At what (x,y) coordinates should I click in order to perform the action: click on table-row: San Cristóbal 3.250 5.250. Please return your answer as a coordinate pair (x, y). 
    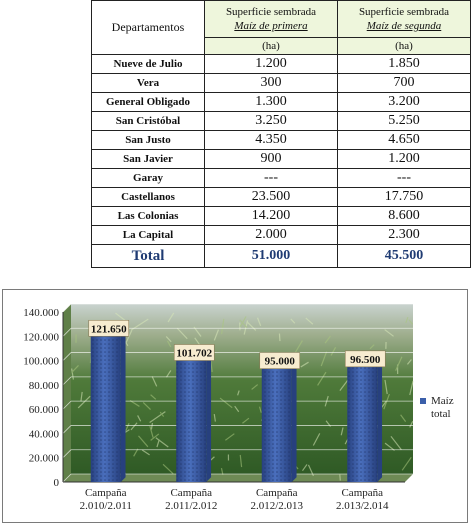
    Looking at the image, I should click on (281, 121).